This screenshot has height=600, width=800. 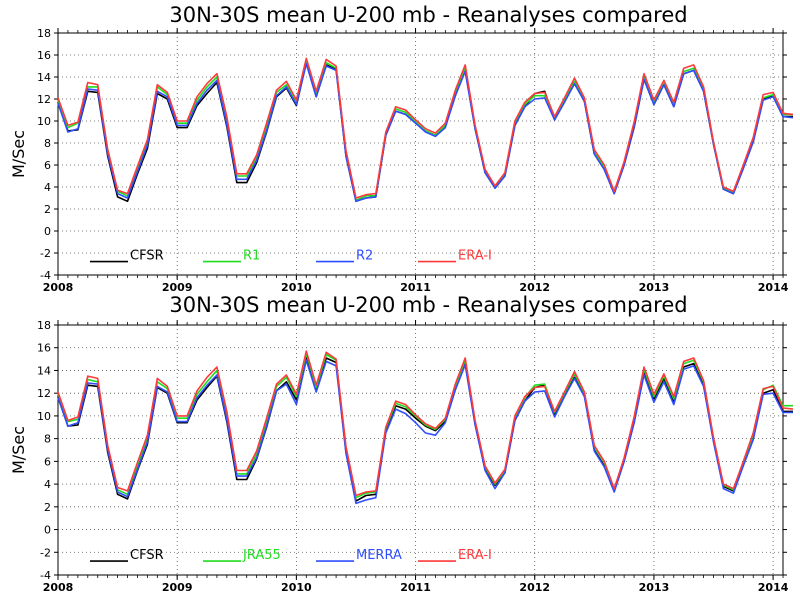 What do you see at coordinates (379, 555) in the screenshot?
I see `legend-label: MERRA` at bounding box center [379, 555].